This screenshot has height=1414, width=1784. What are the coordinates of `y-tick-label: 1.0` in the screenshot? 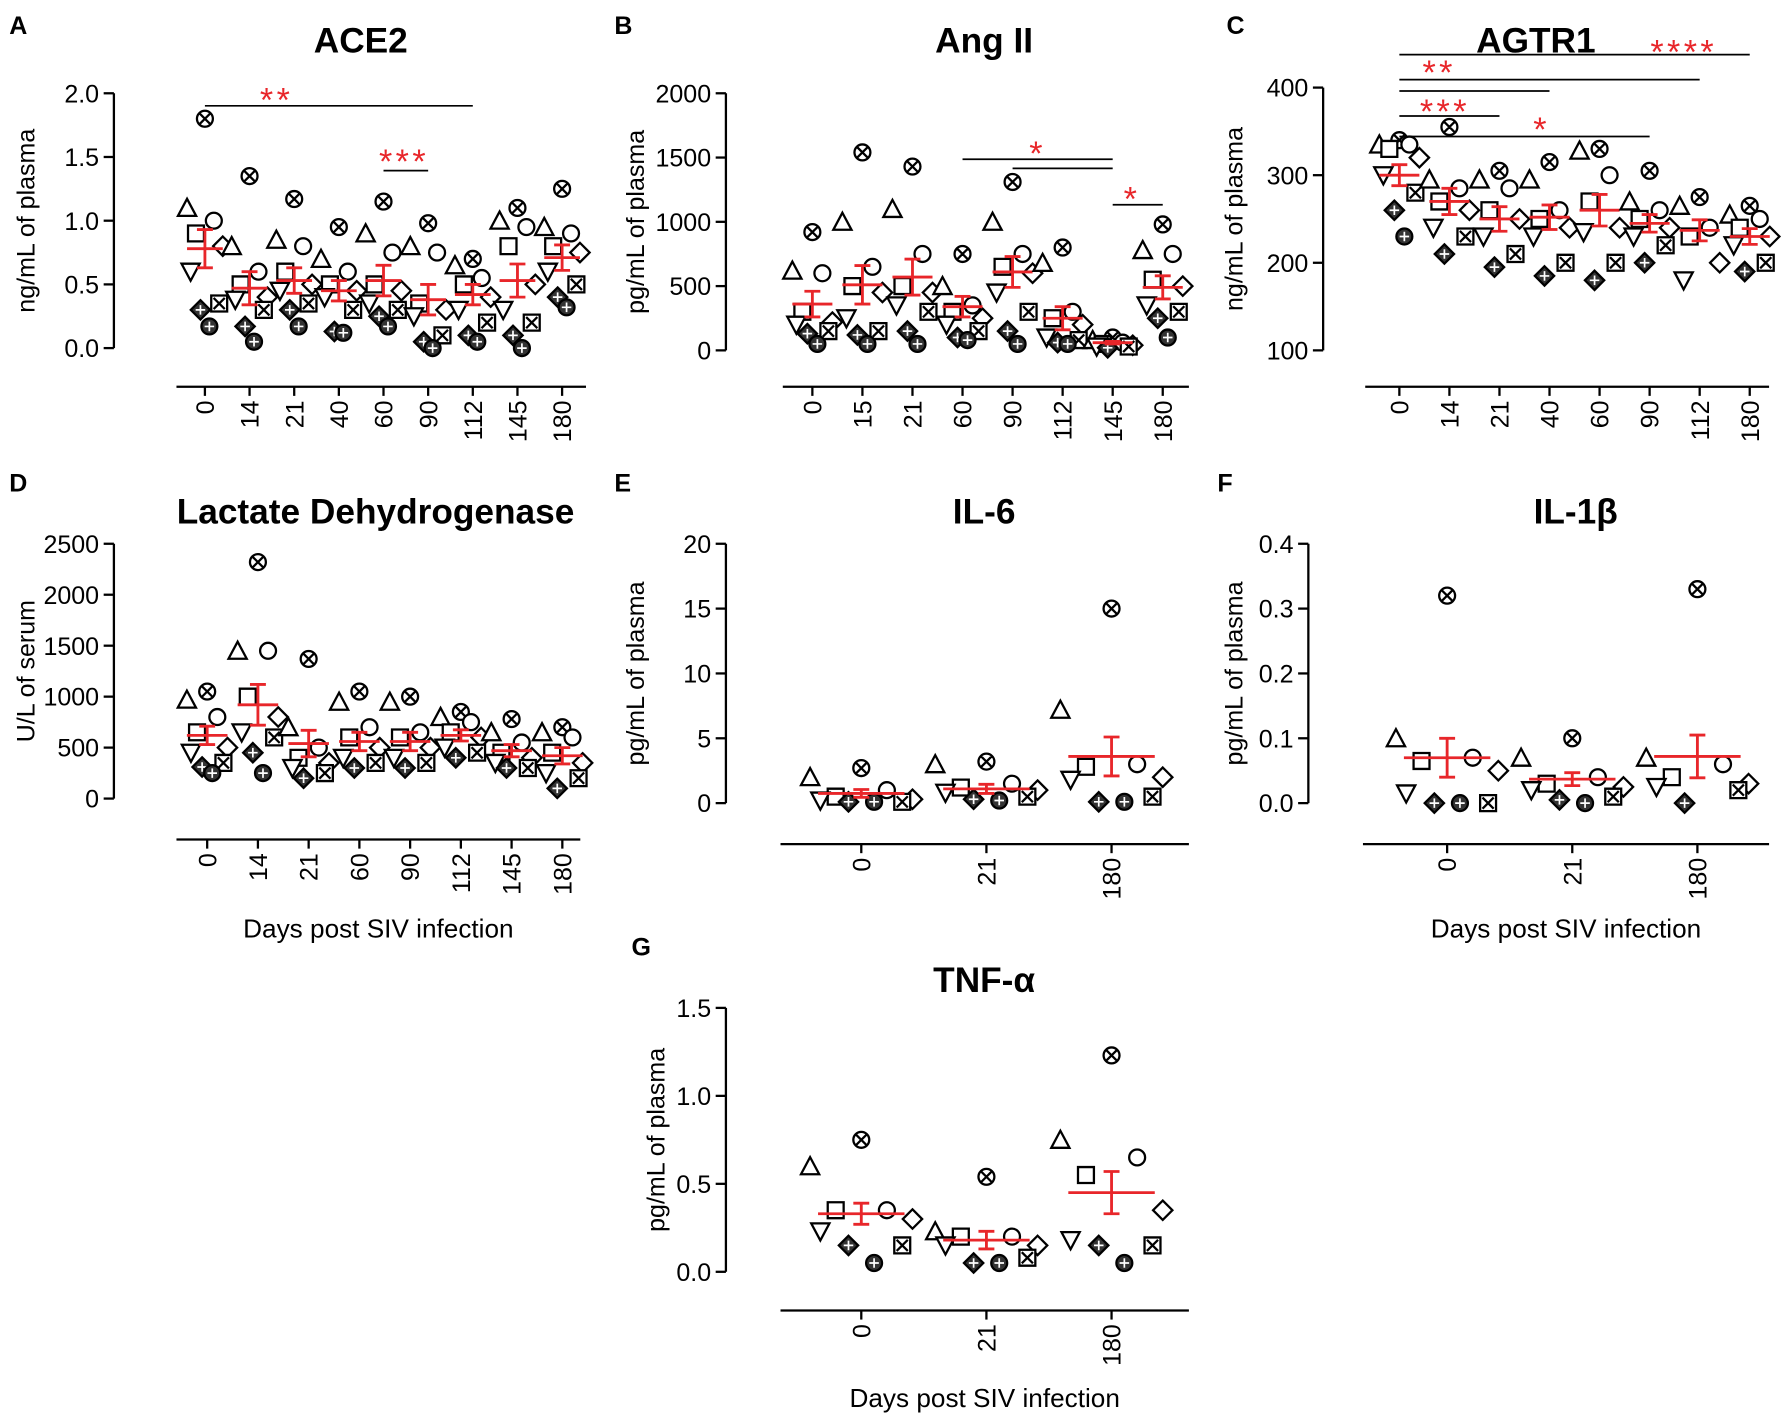 It's located at (693, 1097).